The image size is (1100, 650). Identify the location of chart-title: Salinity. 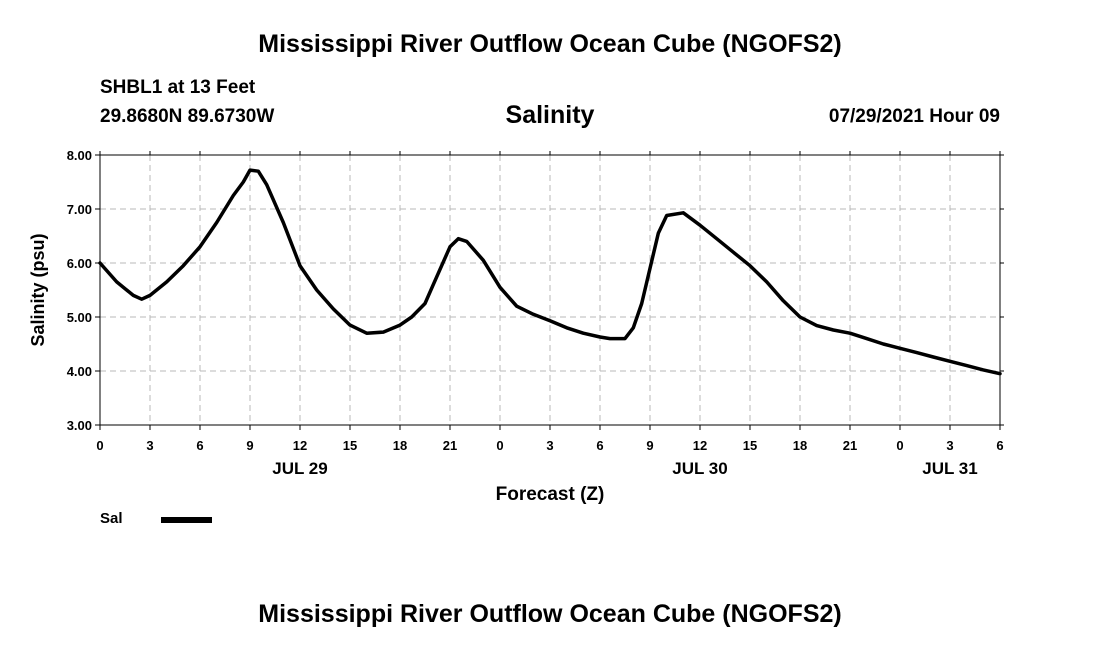
(550, 115).